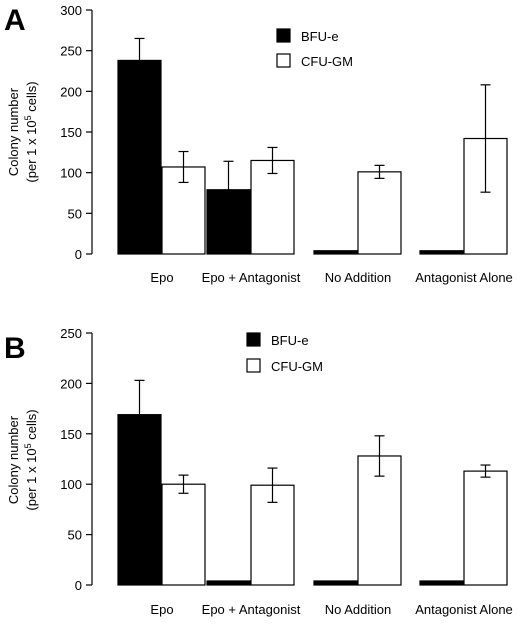 This screenshot has width=520, height=624. What do you see at coordinates (15, 348) in the screenshot?
I see `panel-letter: B` at bounding box center [15, 348].